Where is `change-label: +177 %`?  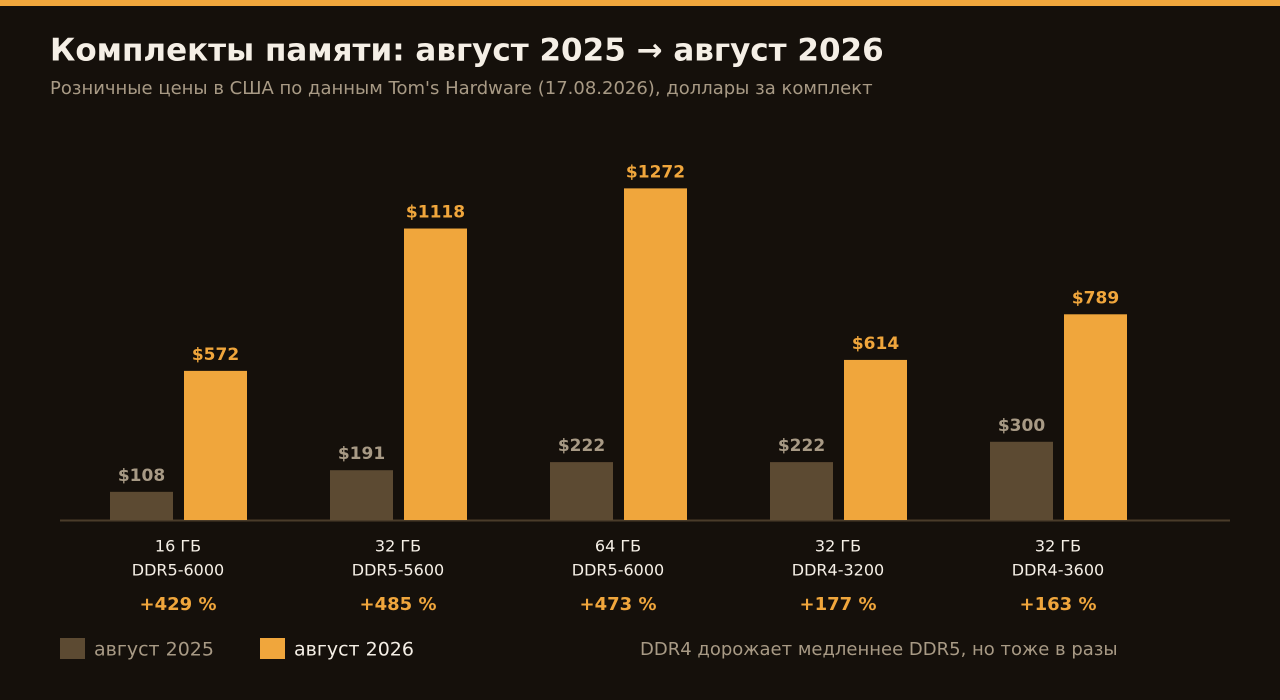 change-label: +177 % is located at coordinates (838, 604).